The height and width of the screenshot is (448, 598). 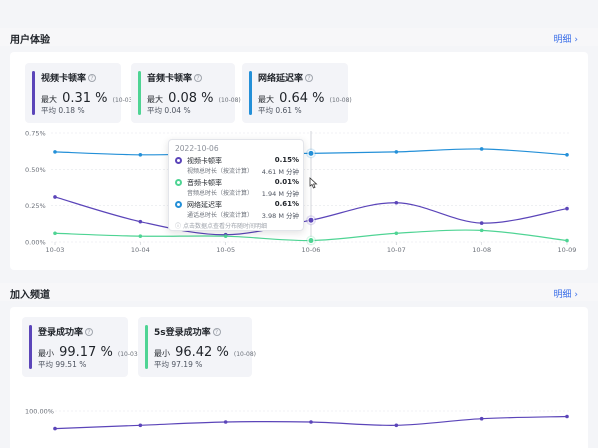 What do you see at coordinates (237, 209) in the screenshot?
I see `tooltip-row-network: 网络延迟率 0.61% 通话总时长（按流计算） 3.98 M 分钟` at bounding box center [237, 209].